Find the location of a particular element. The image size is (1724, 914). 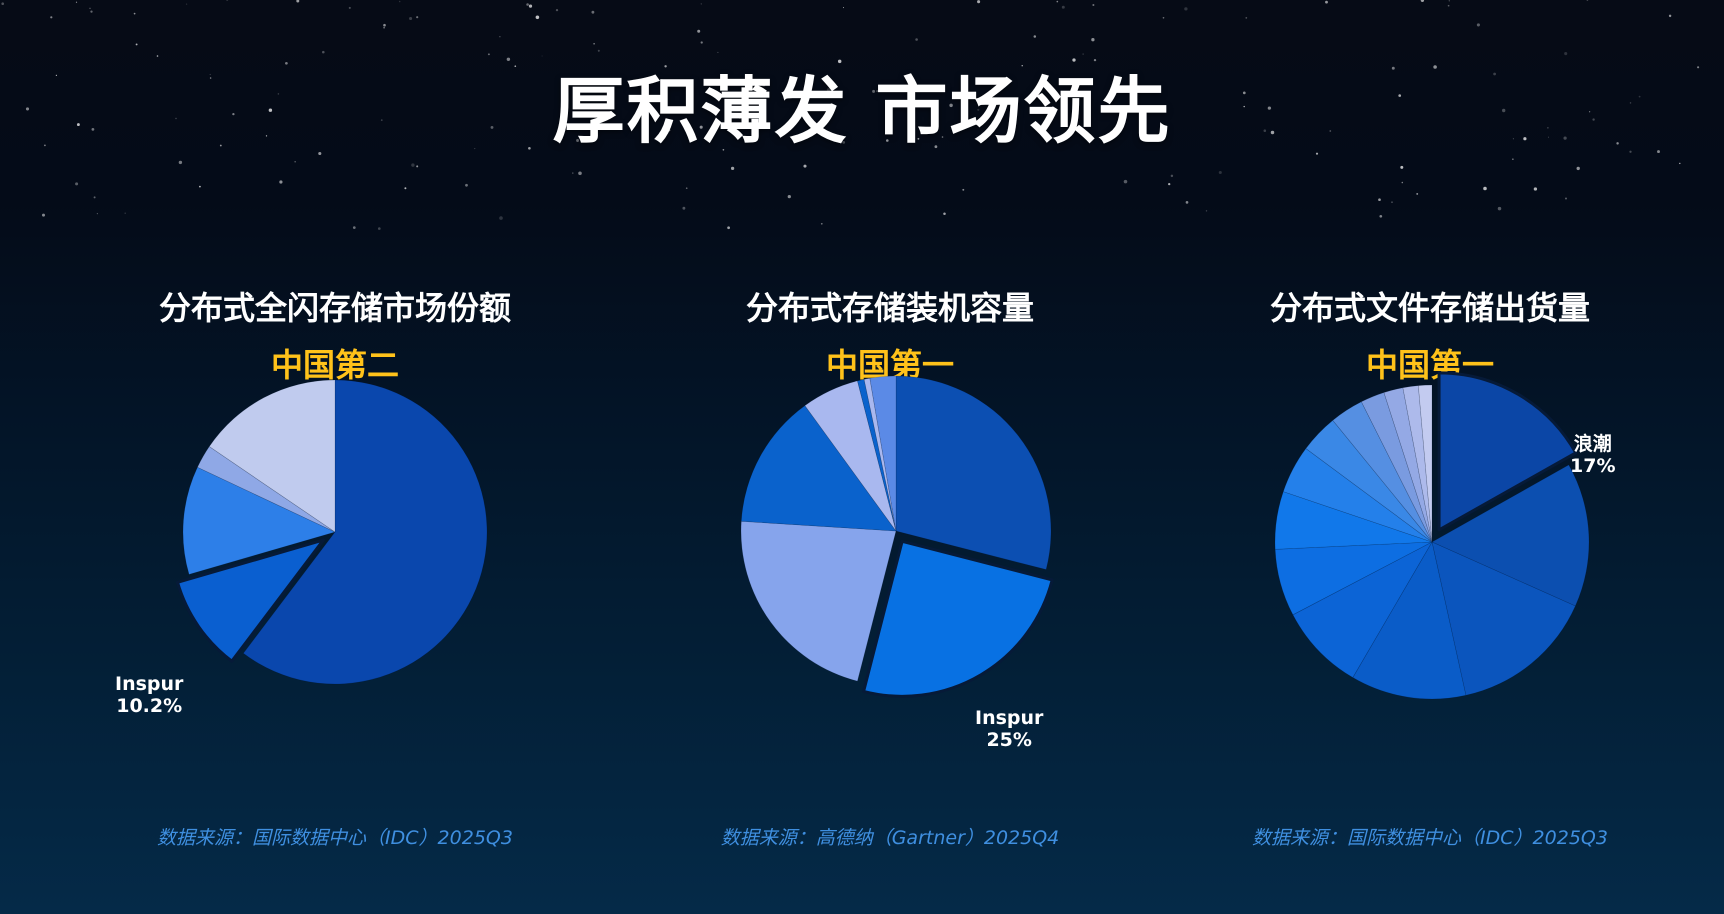

callout-name: Inspur is located at coordinates (1009, 718).